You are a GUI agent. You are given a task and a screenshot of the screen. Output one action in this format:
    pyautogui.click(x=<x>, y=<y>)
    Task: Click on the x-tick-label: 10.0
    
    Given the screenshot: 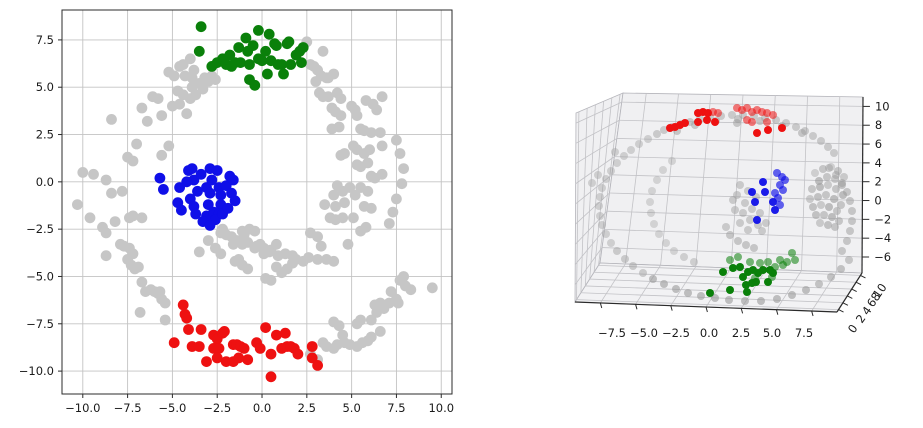 What is the action you would take?
    pyautogui.click(x=441, y=408)
    